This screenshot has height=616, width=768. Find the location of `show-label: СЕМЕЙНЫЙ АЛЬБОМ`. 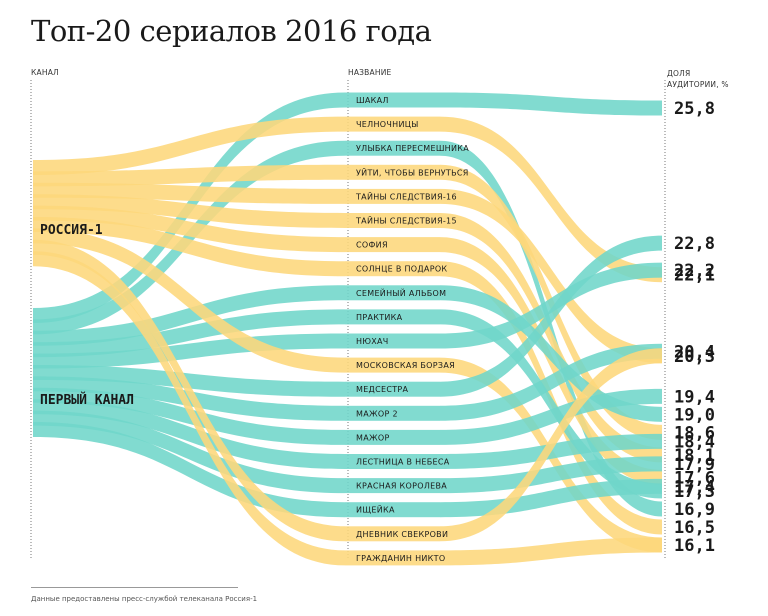

show-label: СЕМЕЙНЫЙ АЛЬБОМ is located at coordinates (401, 292).